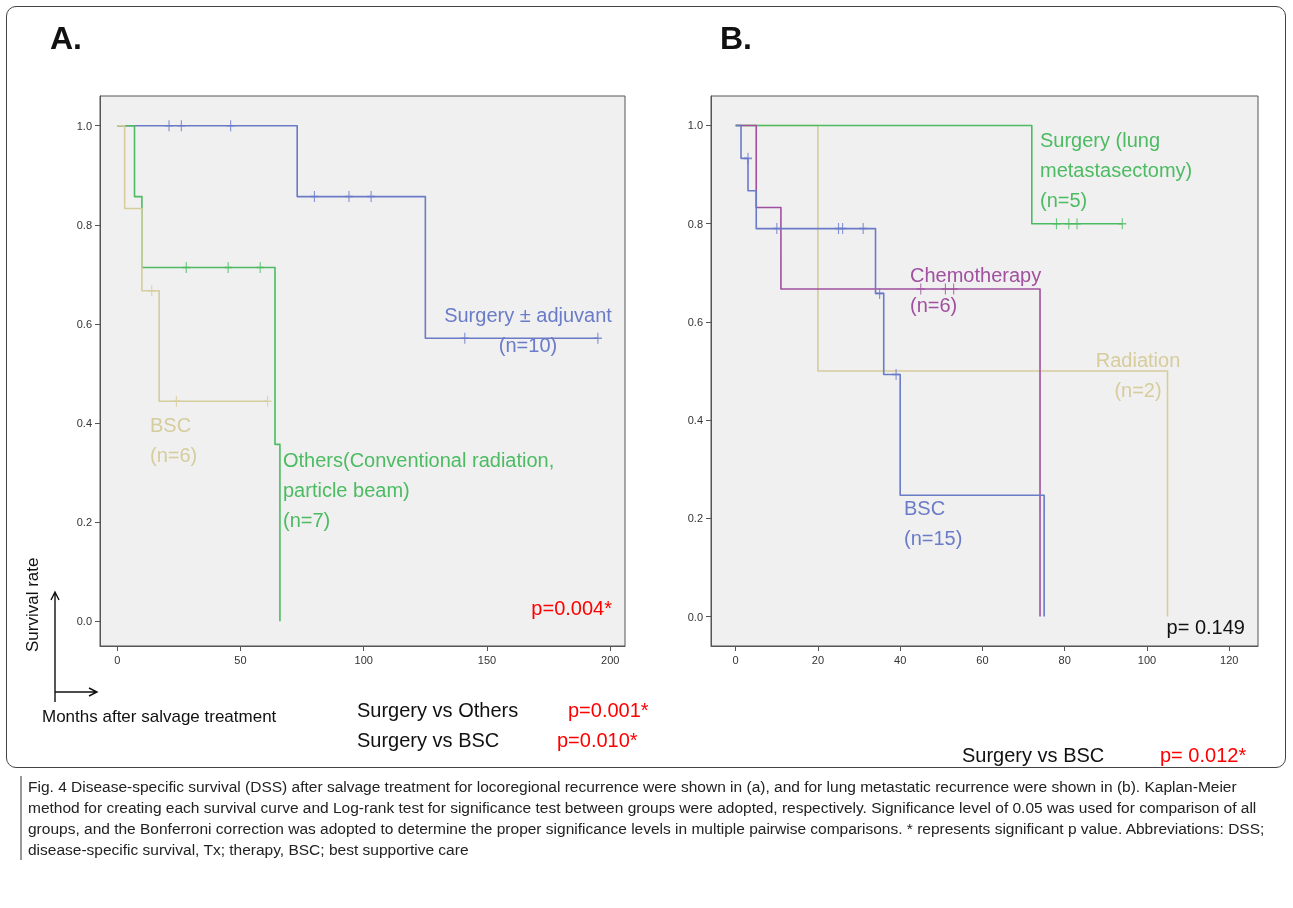  What do you see at coordinates (736, 38) in the screenshot?
I see `chart-title: B.` at bounding box center [736, 38].